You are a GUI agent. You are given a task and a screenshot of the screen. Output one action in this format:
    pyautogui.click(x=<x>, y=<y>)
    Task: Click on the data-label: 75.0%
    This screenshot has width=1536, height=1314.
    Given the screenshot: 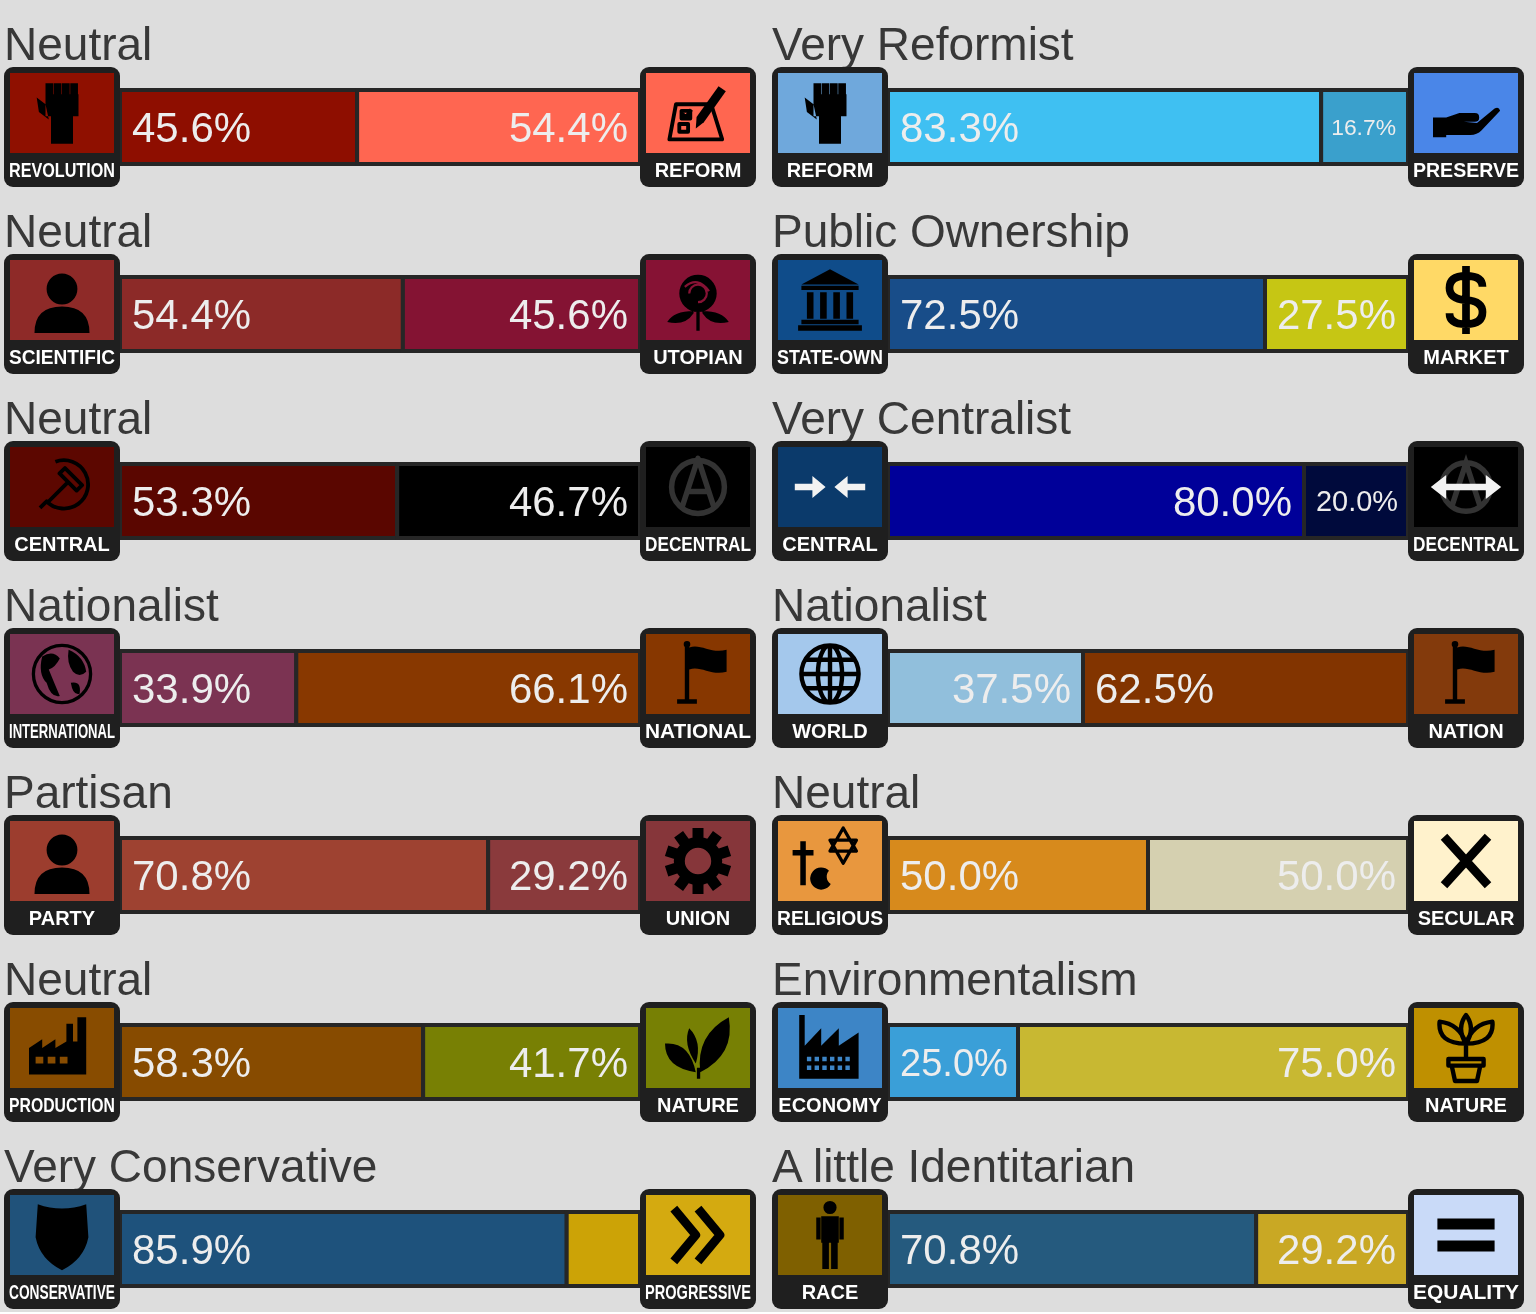 What is the action you would take?
    pyautogui.click(x=1336, y=1063)
    